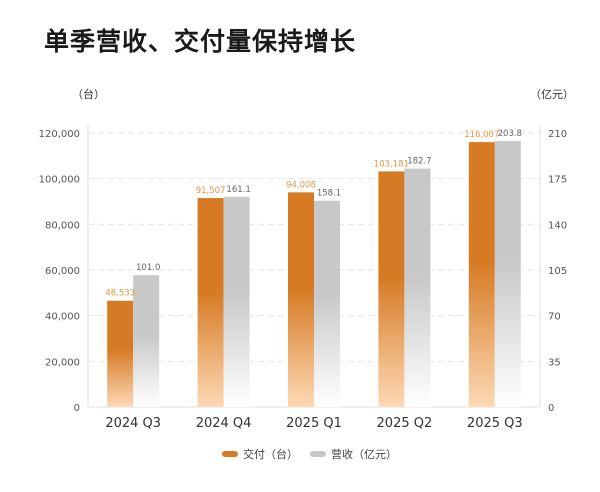 The width and height of the screenshot is (600, 492). I want to click on chart-title: 单季营收、交付量保持增长, so click(200, 41).